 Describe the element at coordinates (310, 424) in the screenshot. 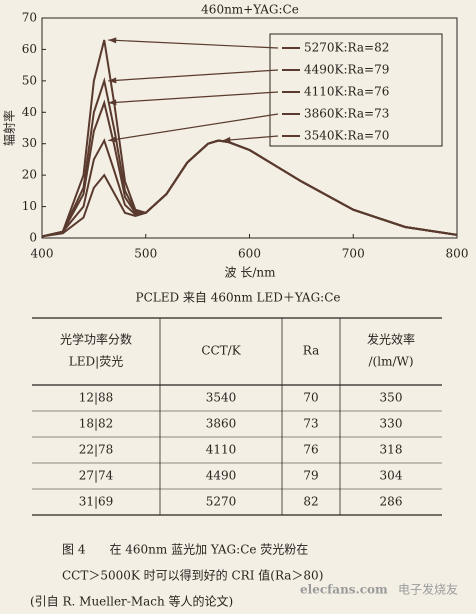

I see `table-cell: 73` at that location.